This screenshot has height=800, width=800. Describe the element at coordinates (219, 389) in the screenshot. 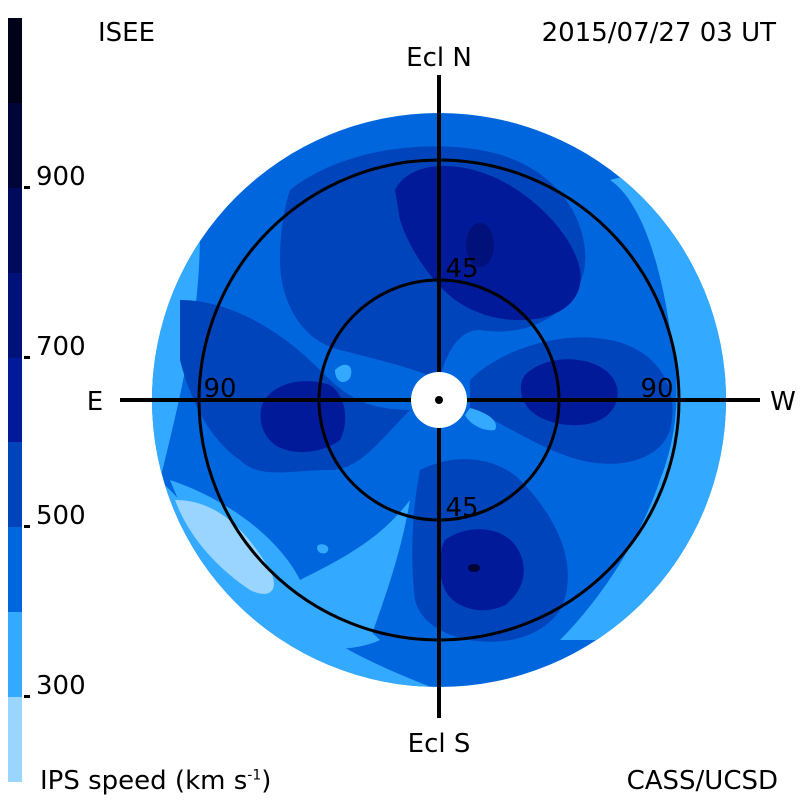

I see `ring-label-90-east: 90` at that location.